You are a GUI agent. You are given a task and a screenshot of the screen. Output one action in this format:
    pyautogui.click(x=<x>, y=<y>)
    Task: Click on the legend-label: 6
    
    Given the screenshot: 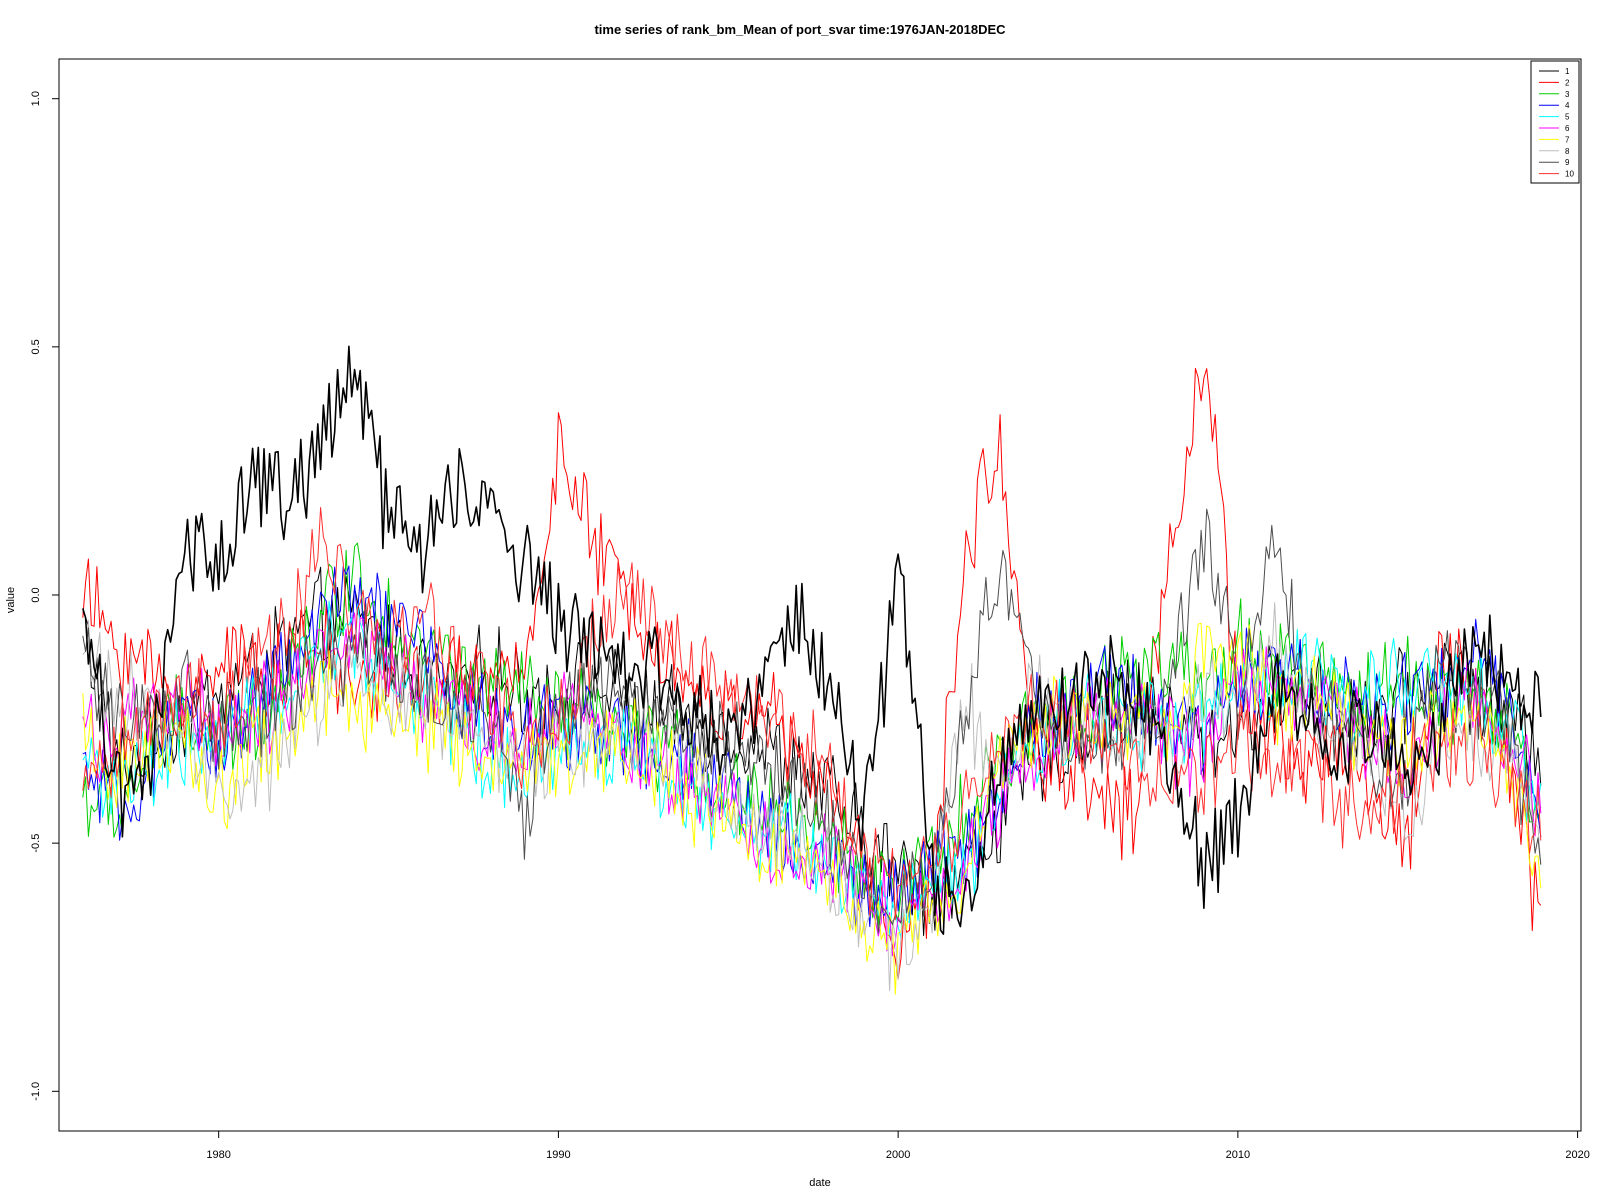 What is the action you would take?
    pyautogui.click(x=1567, y=128)
    